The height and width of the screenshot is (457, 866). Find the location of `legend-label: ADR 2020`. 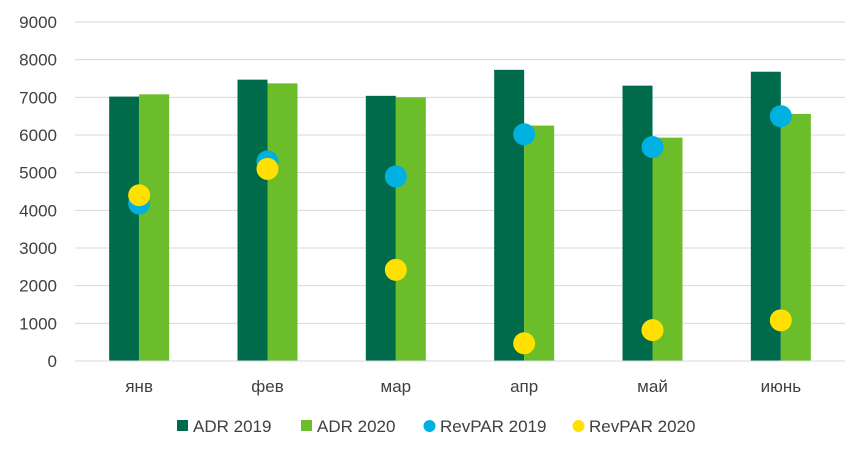

legend-label: ADR 2020 is located at coordinates (356, 426).